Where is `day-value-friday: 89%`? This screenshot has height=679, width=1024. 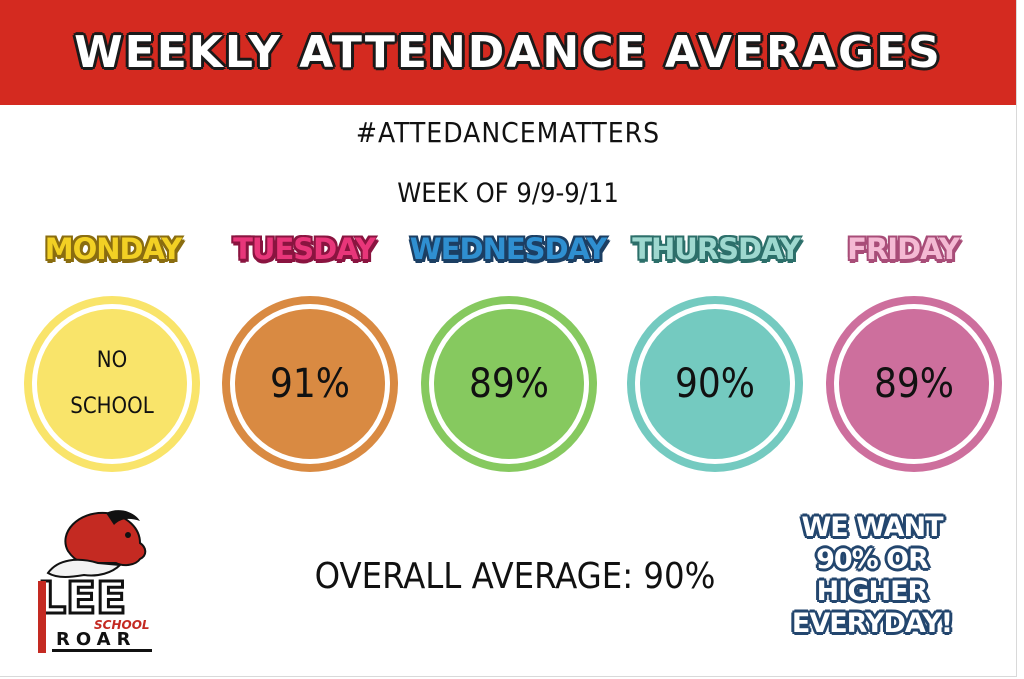
day-value-friday: 89% is located at coordinates (914, 384).